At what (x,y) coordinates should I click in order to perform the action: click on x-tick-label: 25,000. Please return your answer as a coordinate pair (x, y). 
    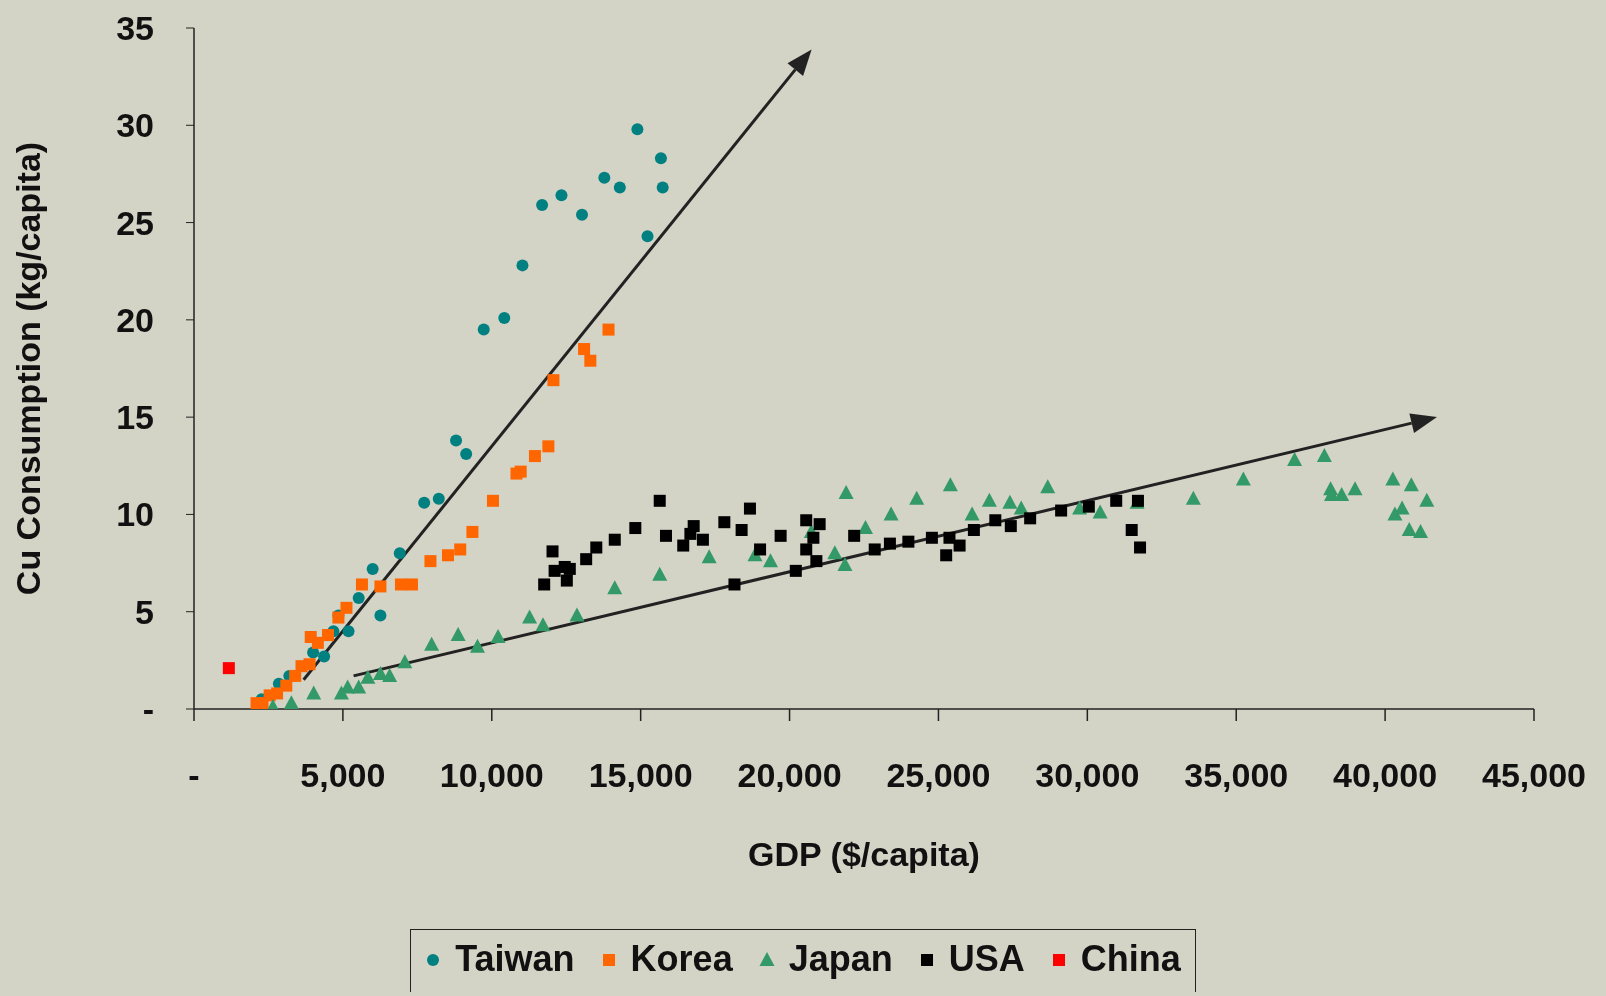
    Looking at the image, I should click on (938, 775).